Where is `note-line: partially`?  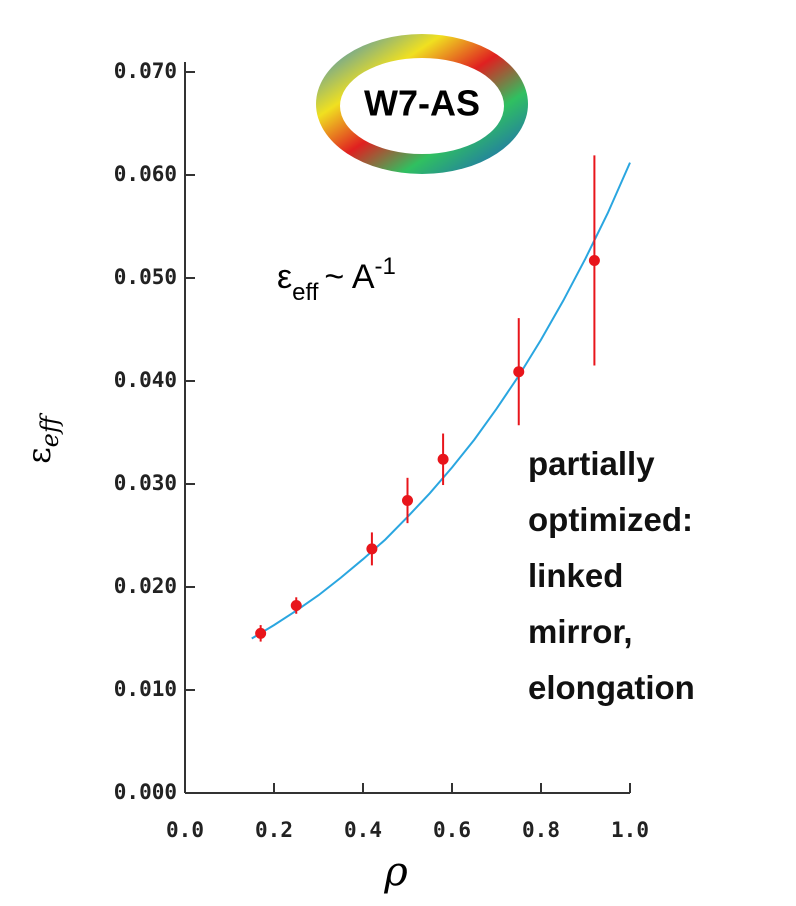 note-line: partially is located at coordinates (591, 463).